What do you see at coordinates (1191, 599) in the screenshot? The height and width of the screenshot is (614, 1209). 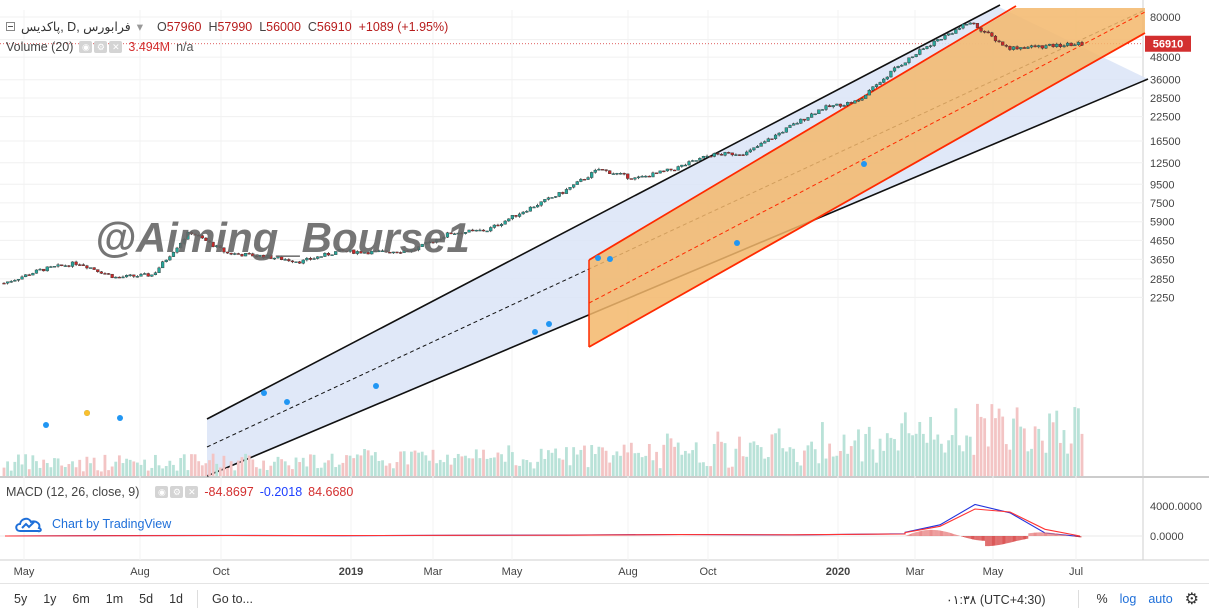 I see `gear-icon: ⚙` at bounding box center [1191, 599].